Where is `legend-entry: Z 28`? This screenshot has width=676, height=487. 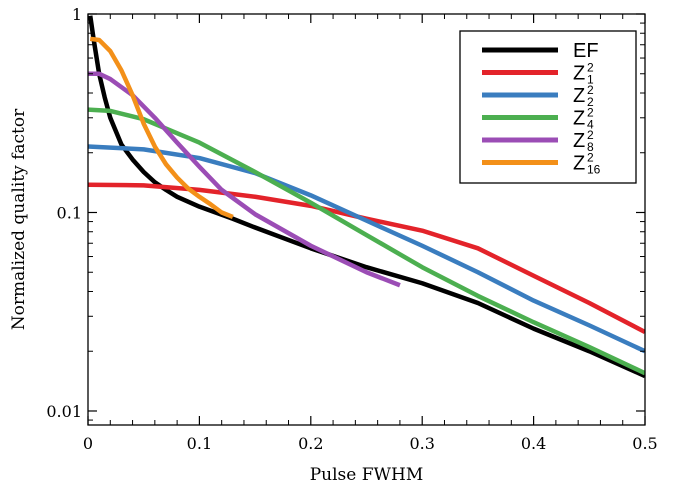
legend-entry: Z 28 is located at coordinates (583, 141).